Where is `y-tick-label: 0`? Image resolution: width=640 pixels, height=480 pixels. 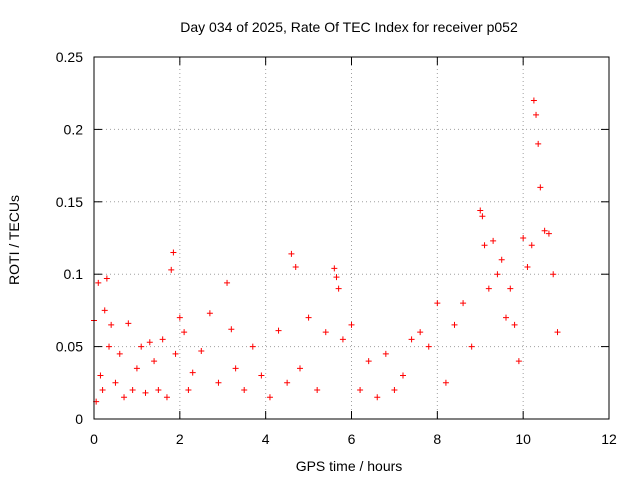
y-tick-label: 0 is located at coordinates (79, 419).